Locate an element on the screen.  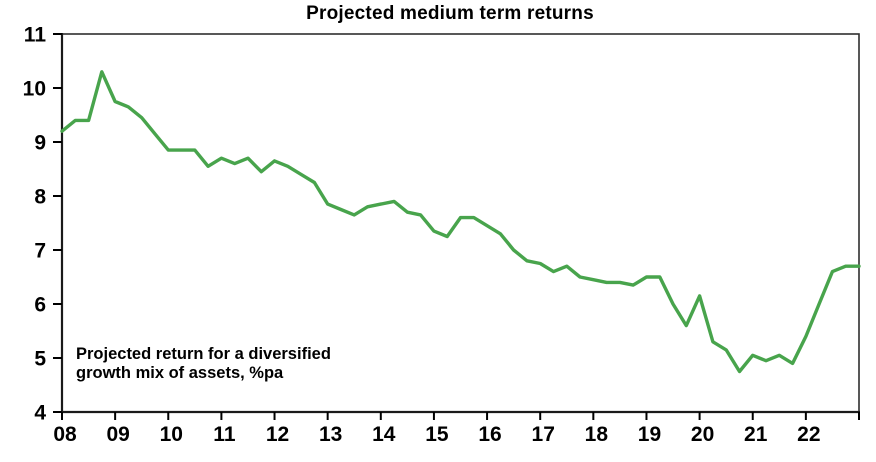
x-axis-tick-label: 15 is located at coordinates (437, 434).